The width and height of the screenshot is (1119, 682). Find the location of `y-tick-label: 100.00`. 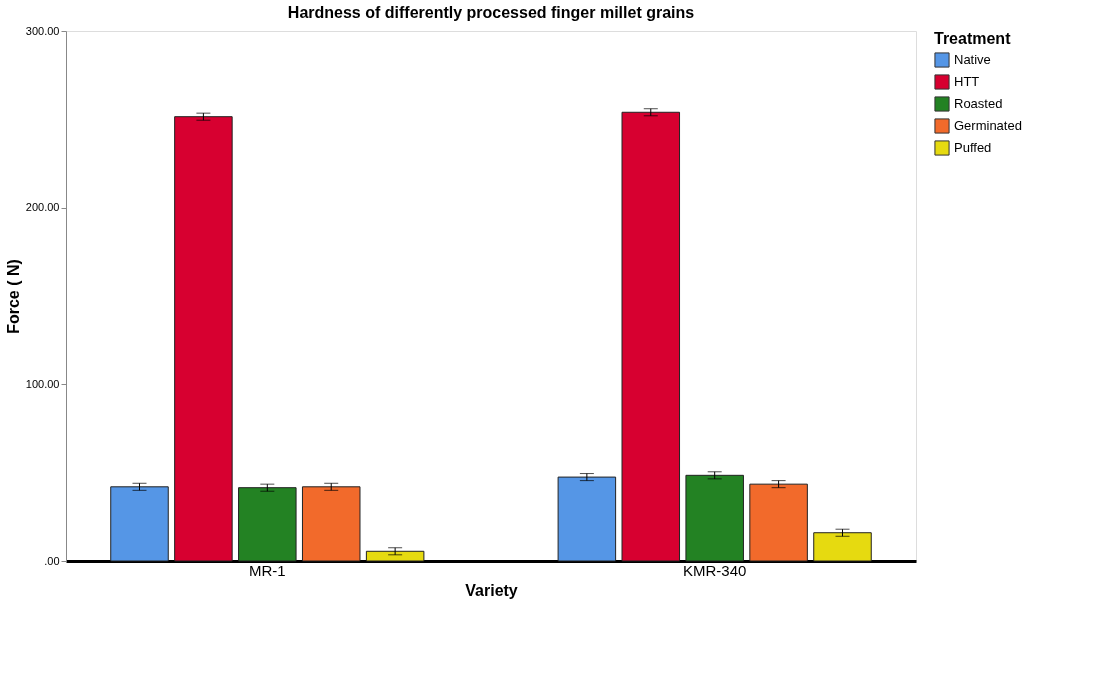

y-tick-label: 100.00 is located at coordinates (42, 383).